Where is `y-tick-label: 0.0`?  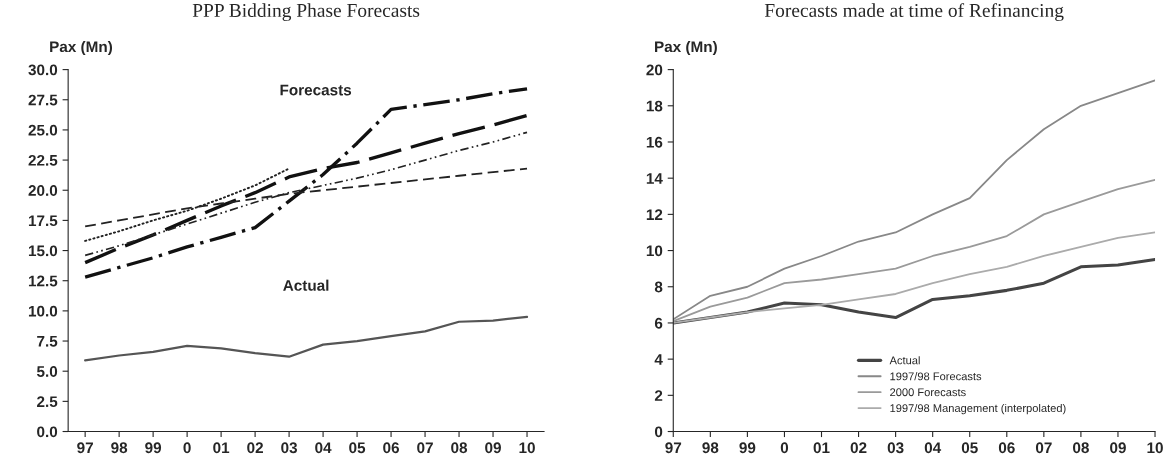
y-tick-label: 0.0 is located at coordinates (47, 432).